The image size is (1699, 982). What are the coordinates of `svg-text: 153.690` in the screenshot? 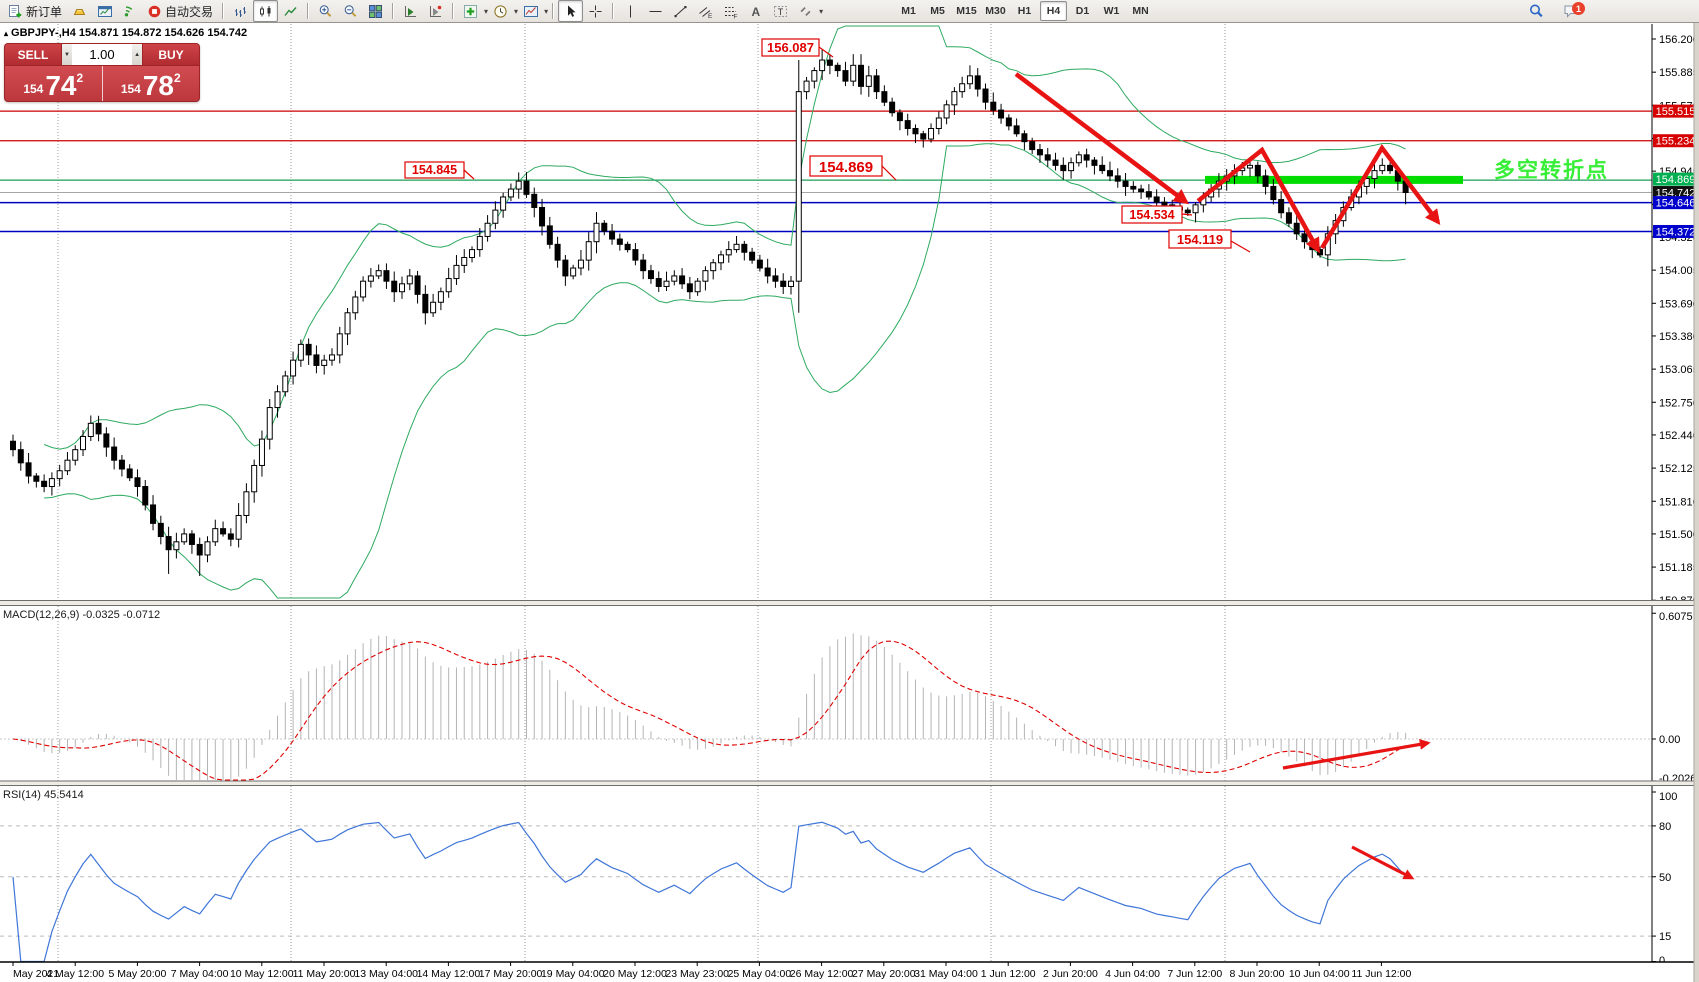 It's located at (1679, 304).